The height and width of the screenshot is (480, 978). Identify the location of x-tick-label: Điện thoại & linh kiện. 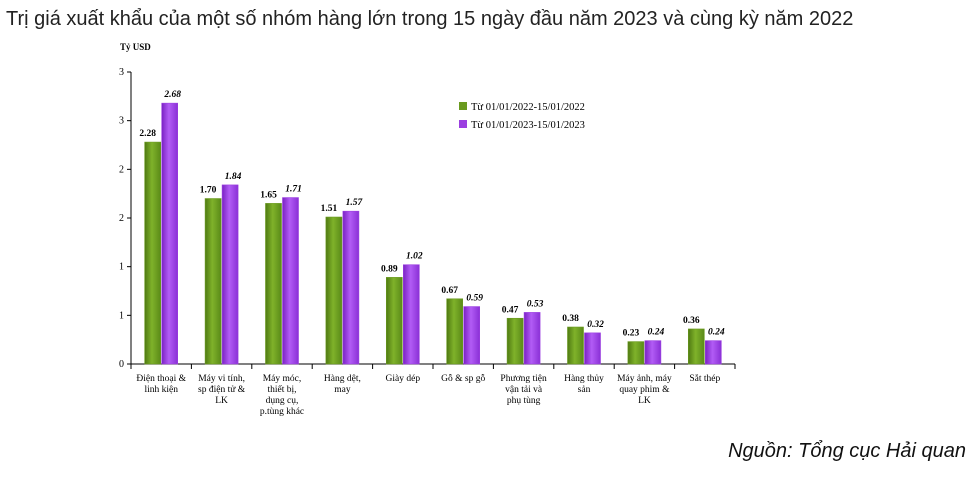
(161, 384).